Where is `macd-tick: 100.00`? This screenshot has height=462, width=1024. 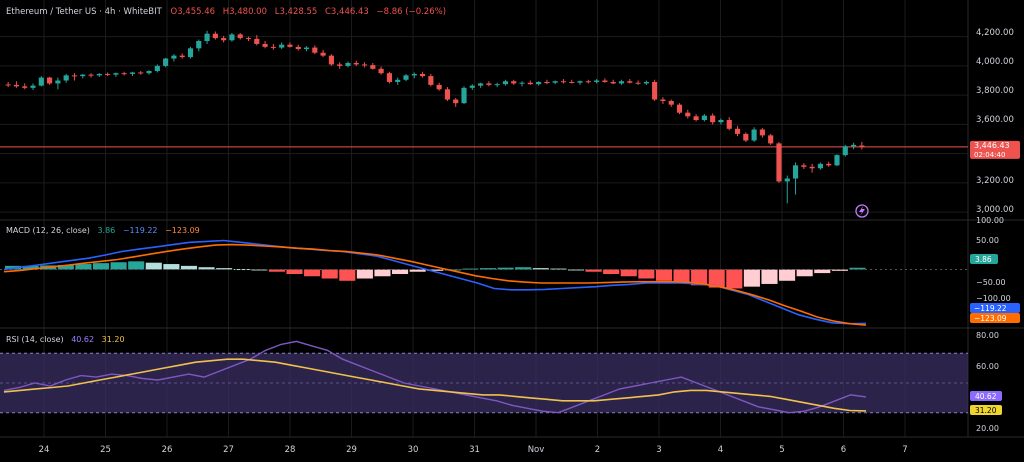 macd-tick: 100.00 is located at coordinates (990, 220).